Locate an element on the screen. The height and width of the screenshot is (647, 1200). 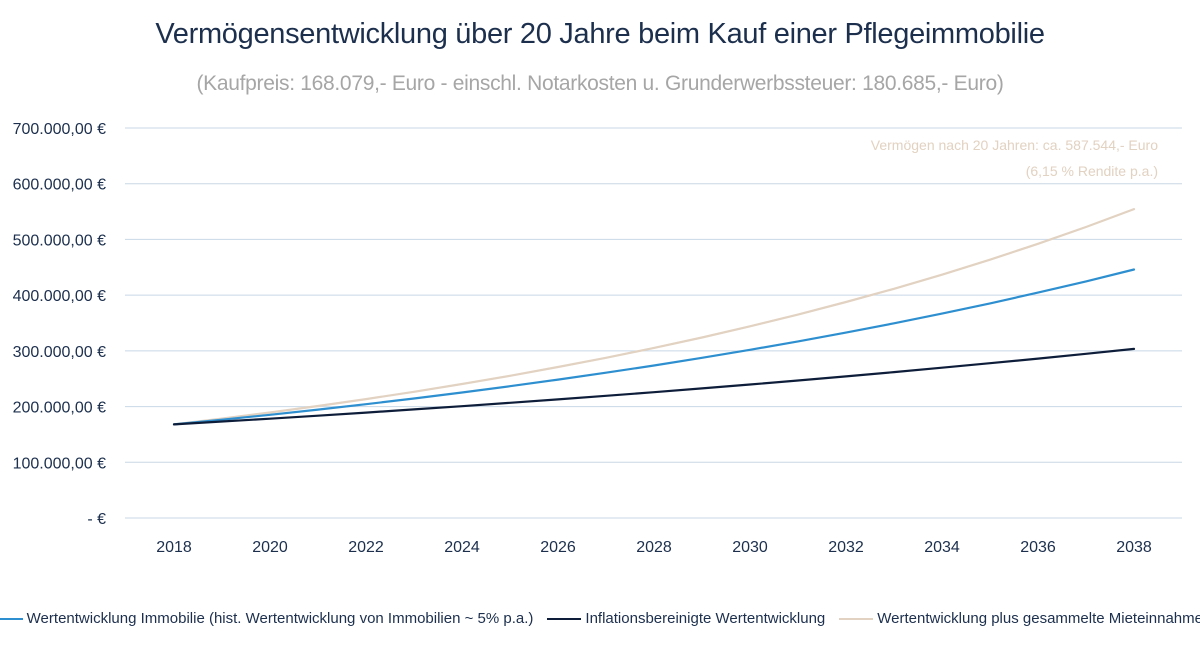
x-tick-label: 2032 is located at coordinates (846, 547).